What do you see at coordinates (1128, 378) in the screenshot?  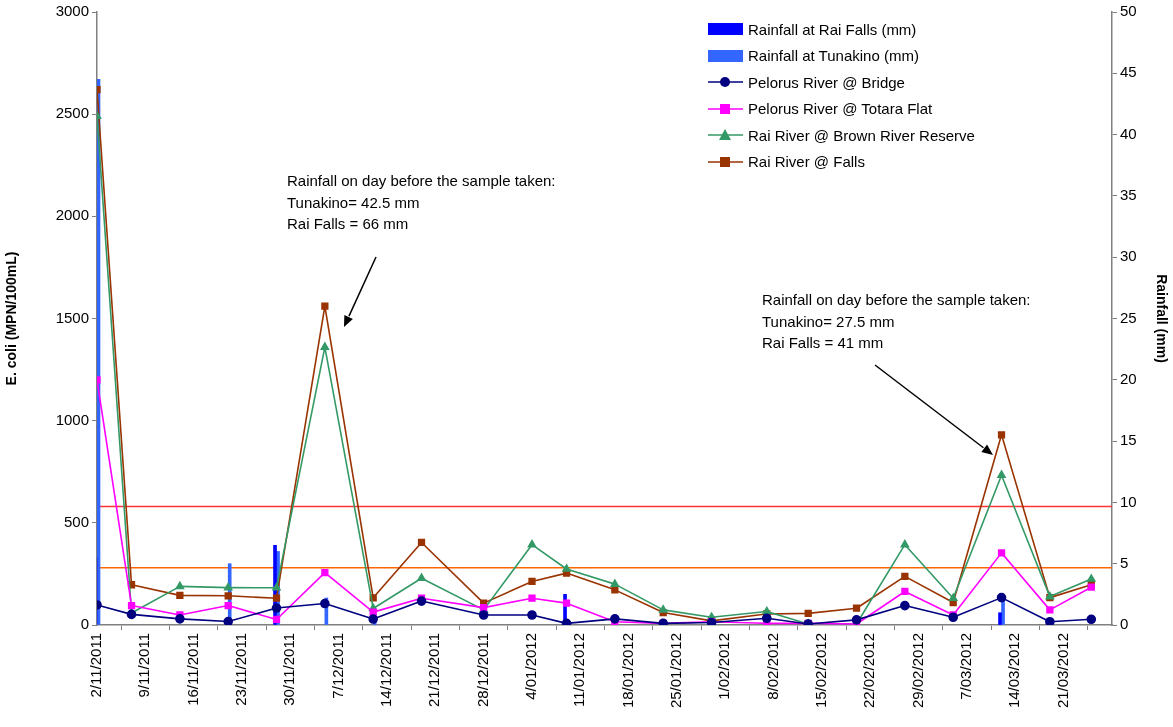 I see `y2-tick-label: 20` at bounding box center [1128, 378].